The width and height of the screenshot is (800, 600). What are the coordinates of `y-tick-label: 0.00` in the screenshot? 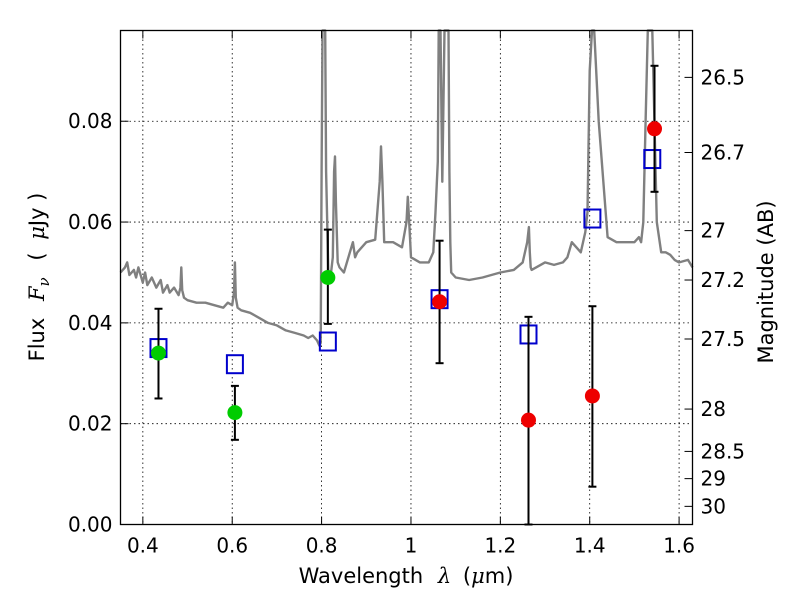 It's located at (90, 525).